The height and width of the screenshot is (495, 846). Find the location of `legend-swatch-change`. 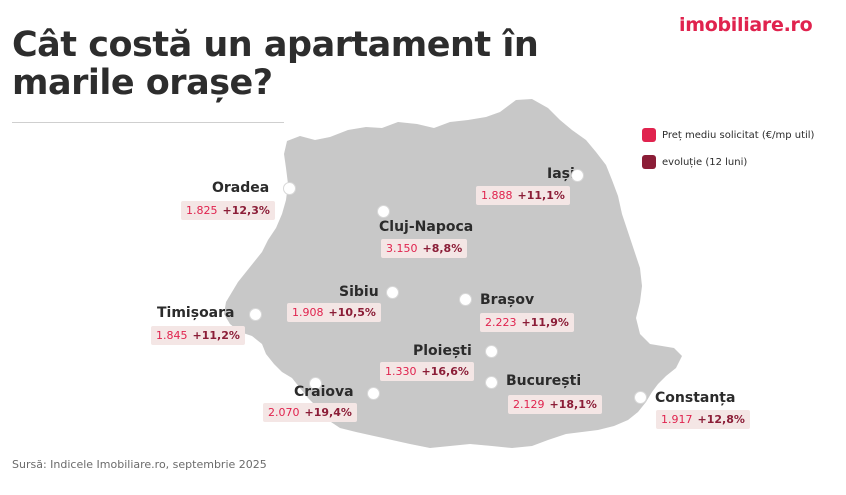

legend-swatch-change is located at coordinates (649, 162).